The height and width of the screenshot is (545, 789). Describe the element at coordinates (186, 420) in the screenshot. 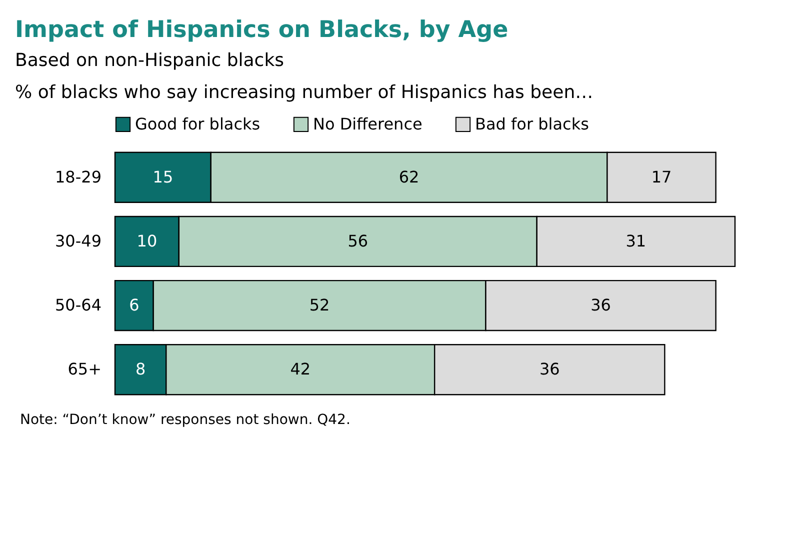

I see `text: Note: “Don’t know” responses not shown. Q42.` at that location.